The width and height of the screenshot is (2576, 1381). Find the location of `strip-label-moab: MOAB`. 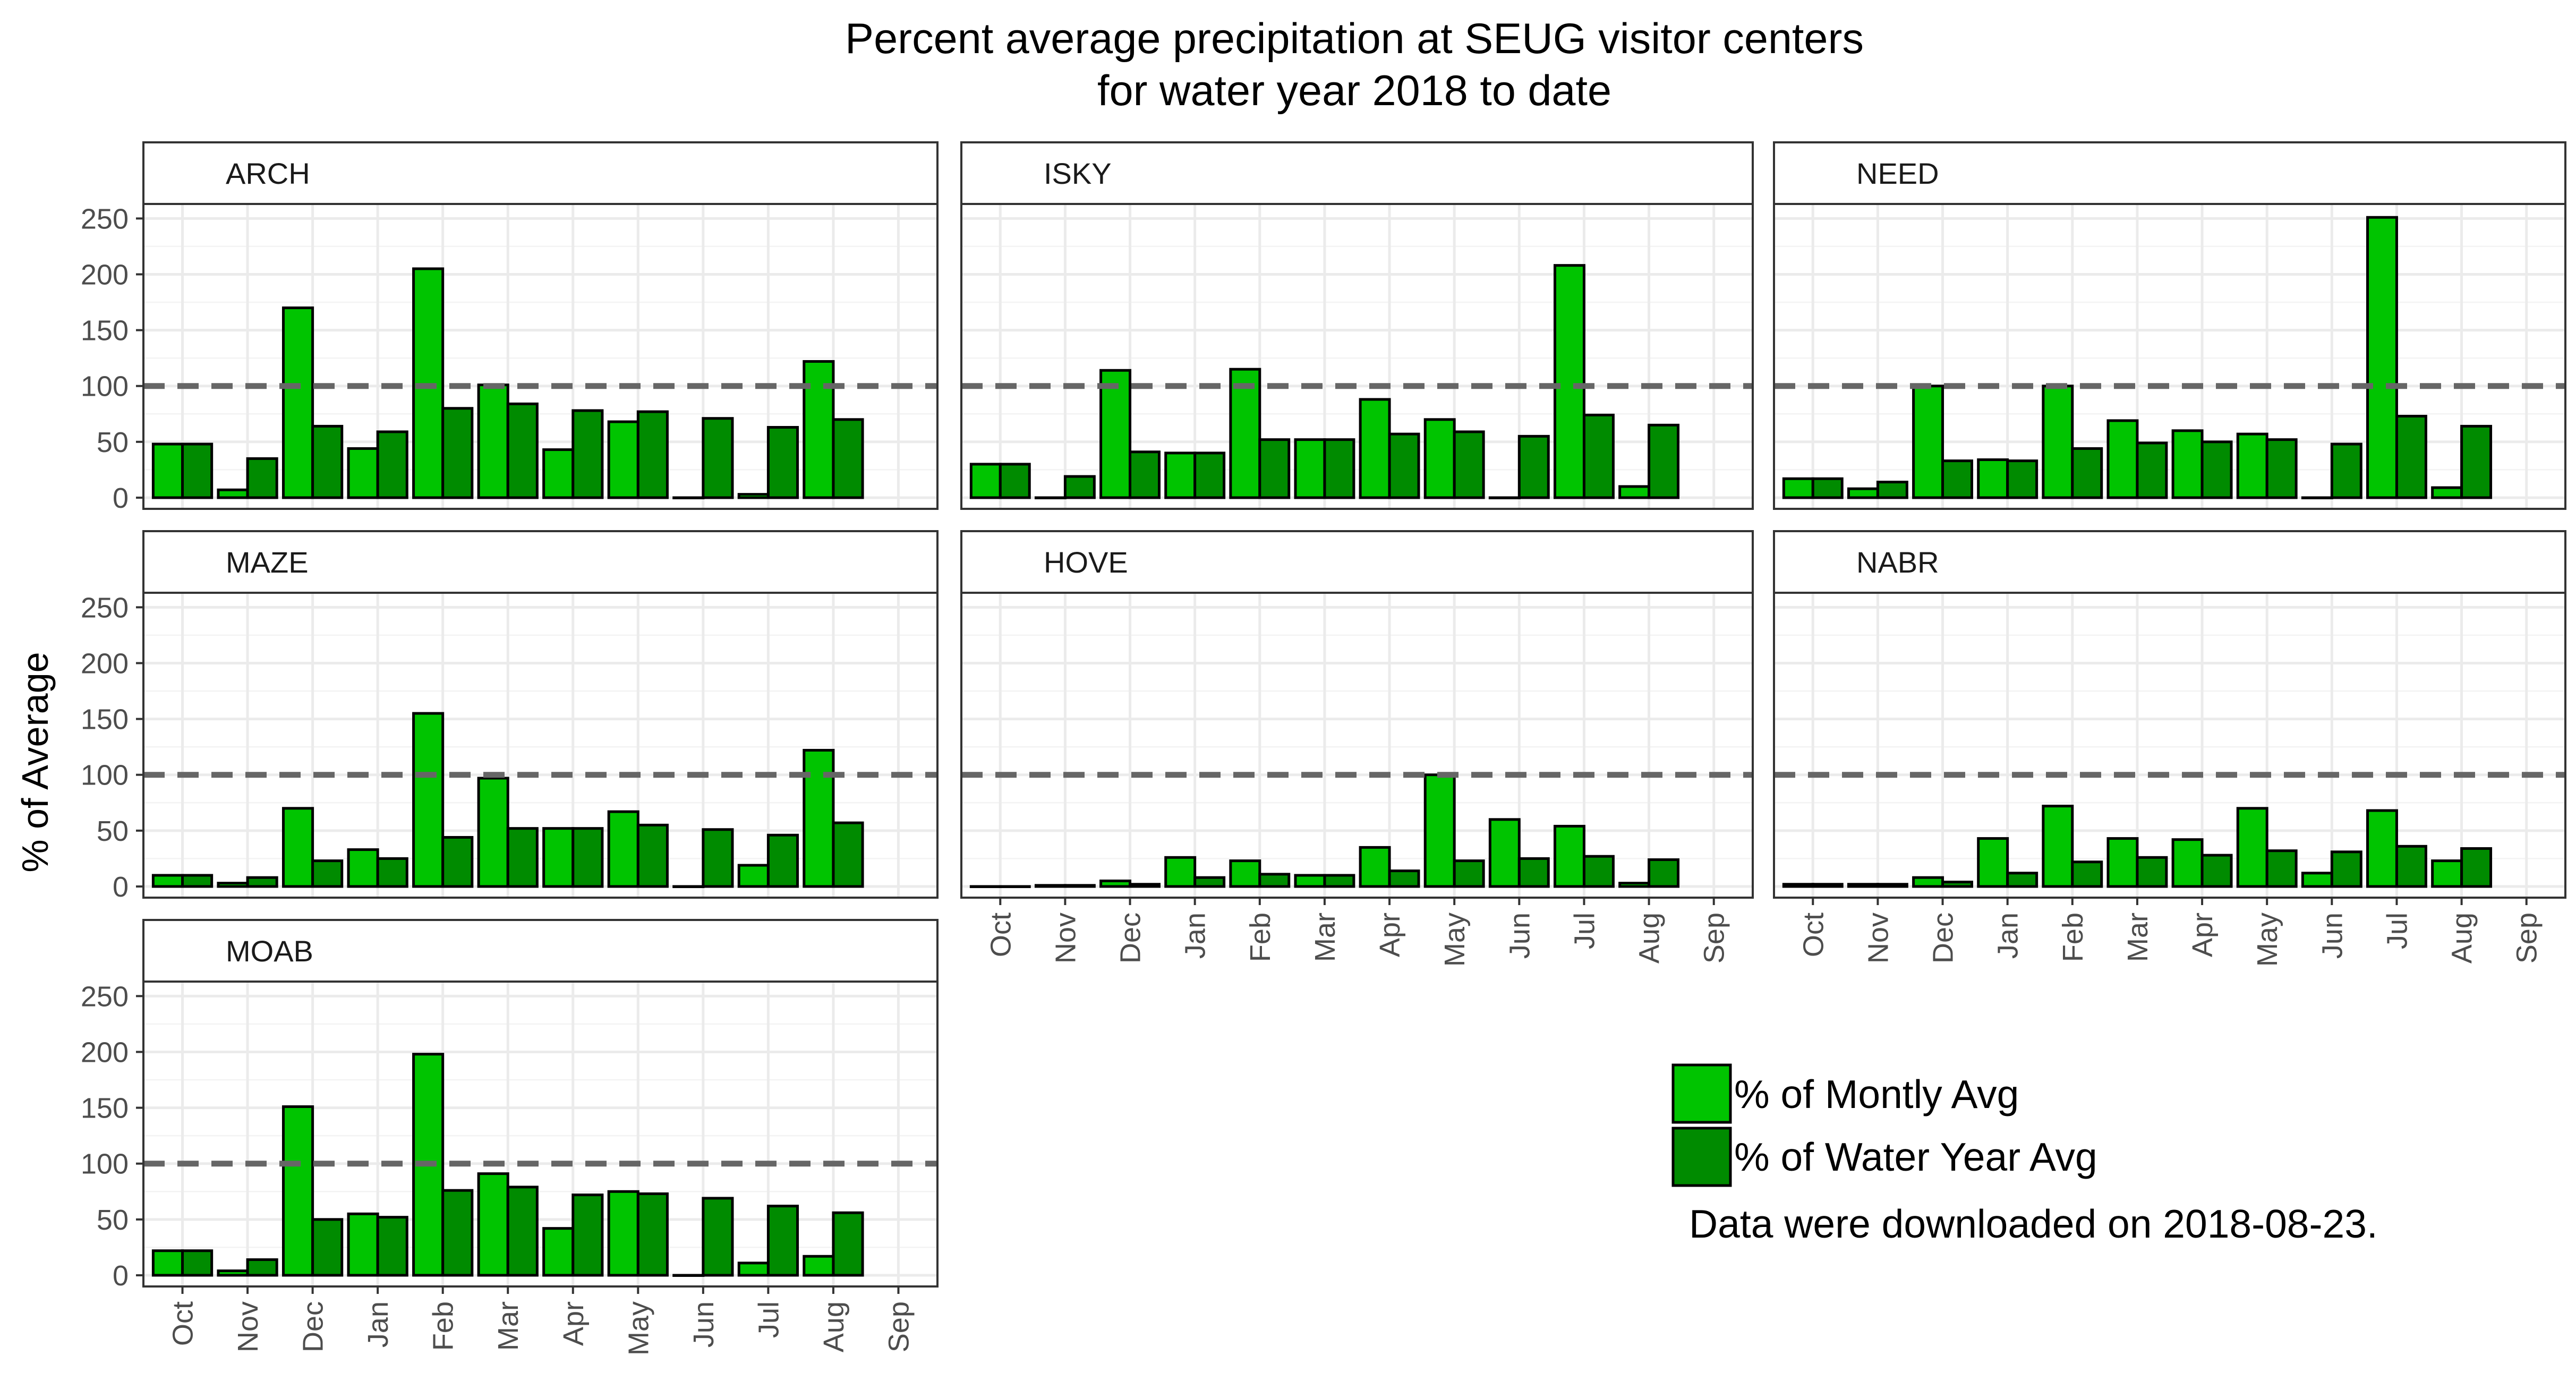

strip-label-moab: MOAB is located at coordinates (270, 951).